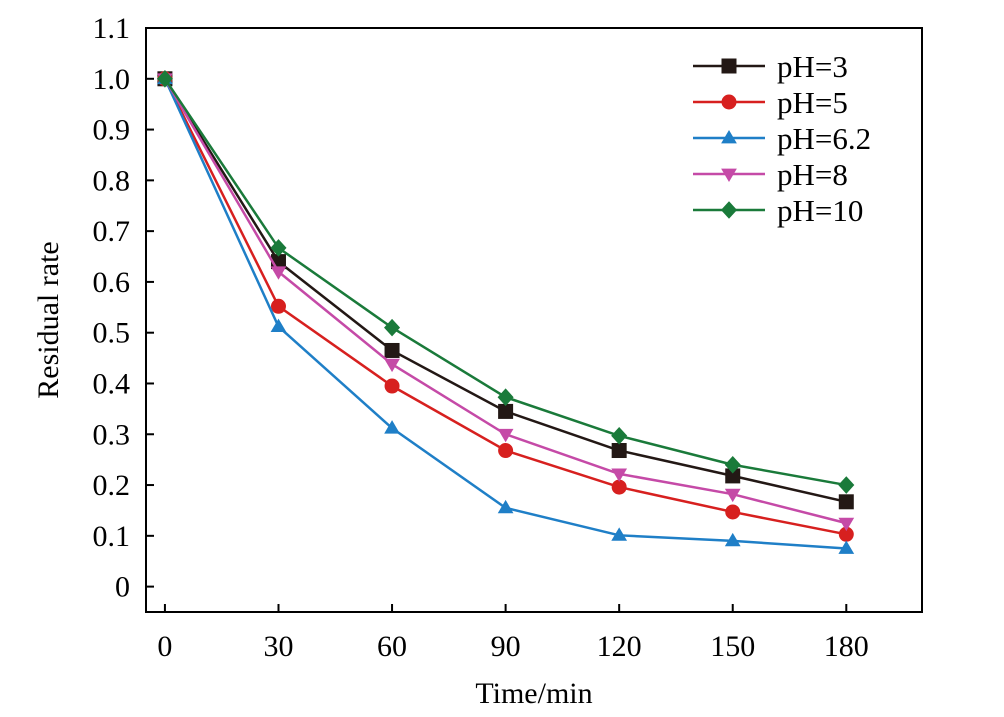 The width and height of the screenshot is (1004, 717). What do you see at coordinates (112, 536) in the screenshot?
I see `y-tick-label: 0.1` at bounding box center [112, 536].